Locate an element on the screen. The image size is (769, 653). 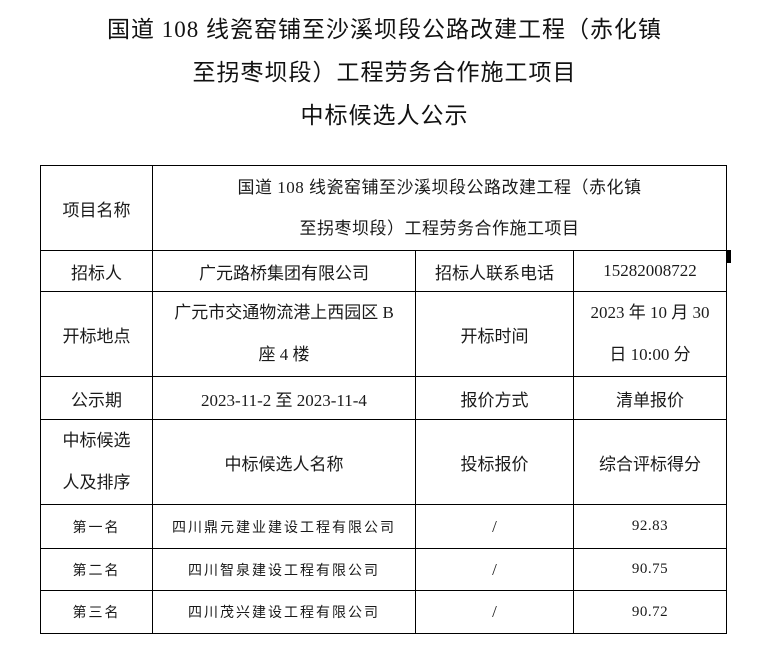
candidate-1-bid-price: / is located at coordinates (494, 526).